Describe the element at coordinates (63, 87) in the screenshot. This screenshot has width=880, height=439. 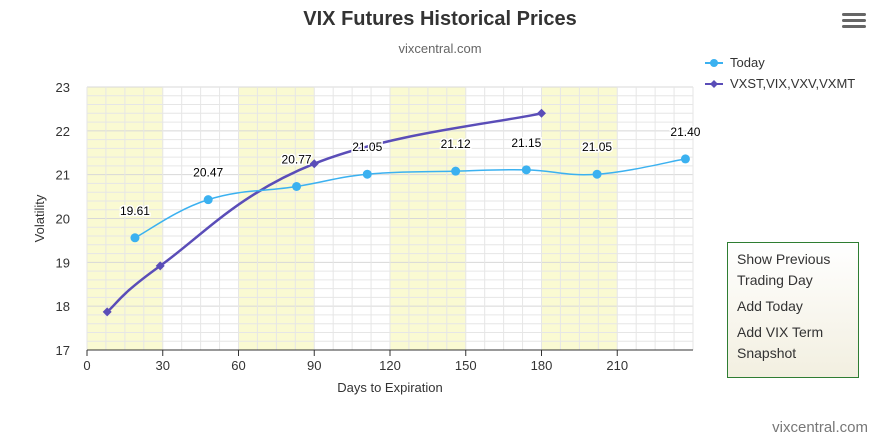
I see `y-tick-label: 23` at that location.